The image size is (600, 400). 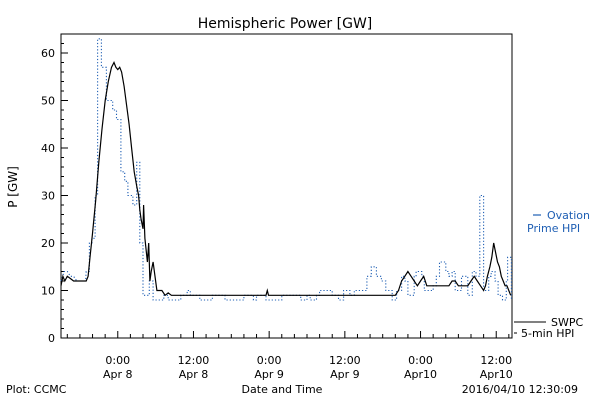 What do you see at coordinates (568, 215) in the screenshot?
I see `legend-label-ovation-1: Ovation` at bounding box center [568, 215].